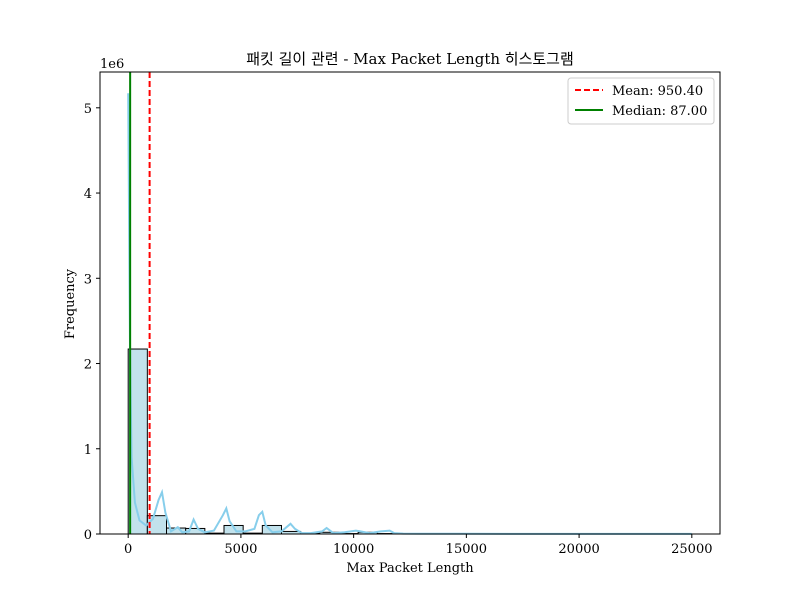 Image resolution: width=800 pixels, height=600 pixels. Describe the element at coordinates (410, 59) in the screenshot. I see `chart-title: 패킷 길이 관련 - Max Packet Length 히스토그램` at that location.